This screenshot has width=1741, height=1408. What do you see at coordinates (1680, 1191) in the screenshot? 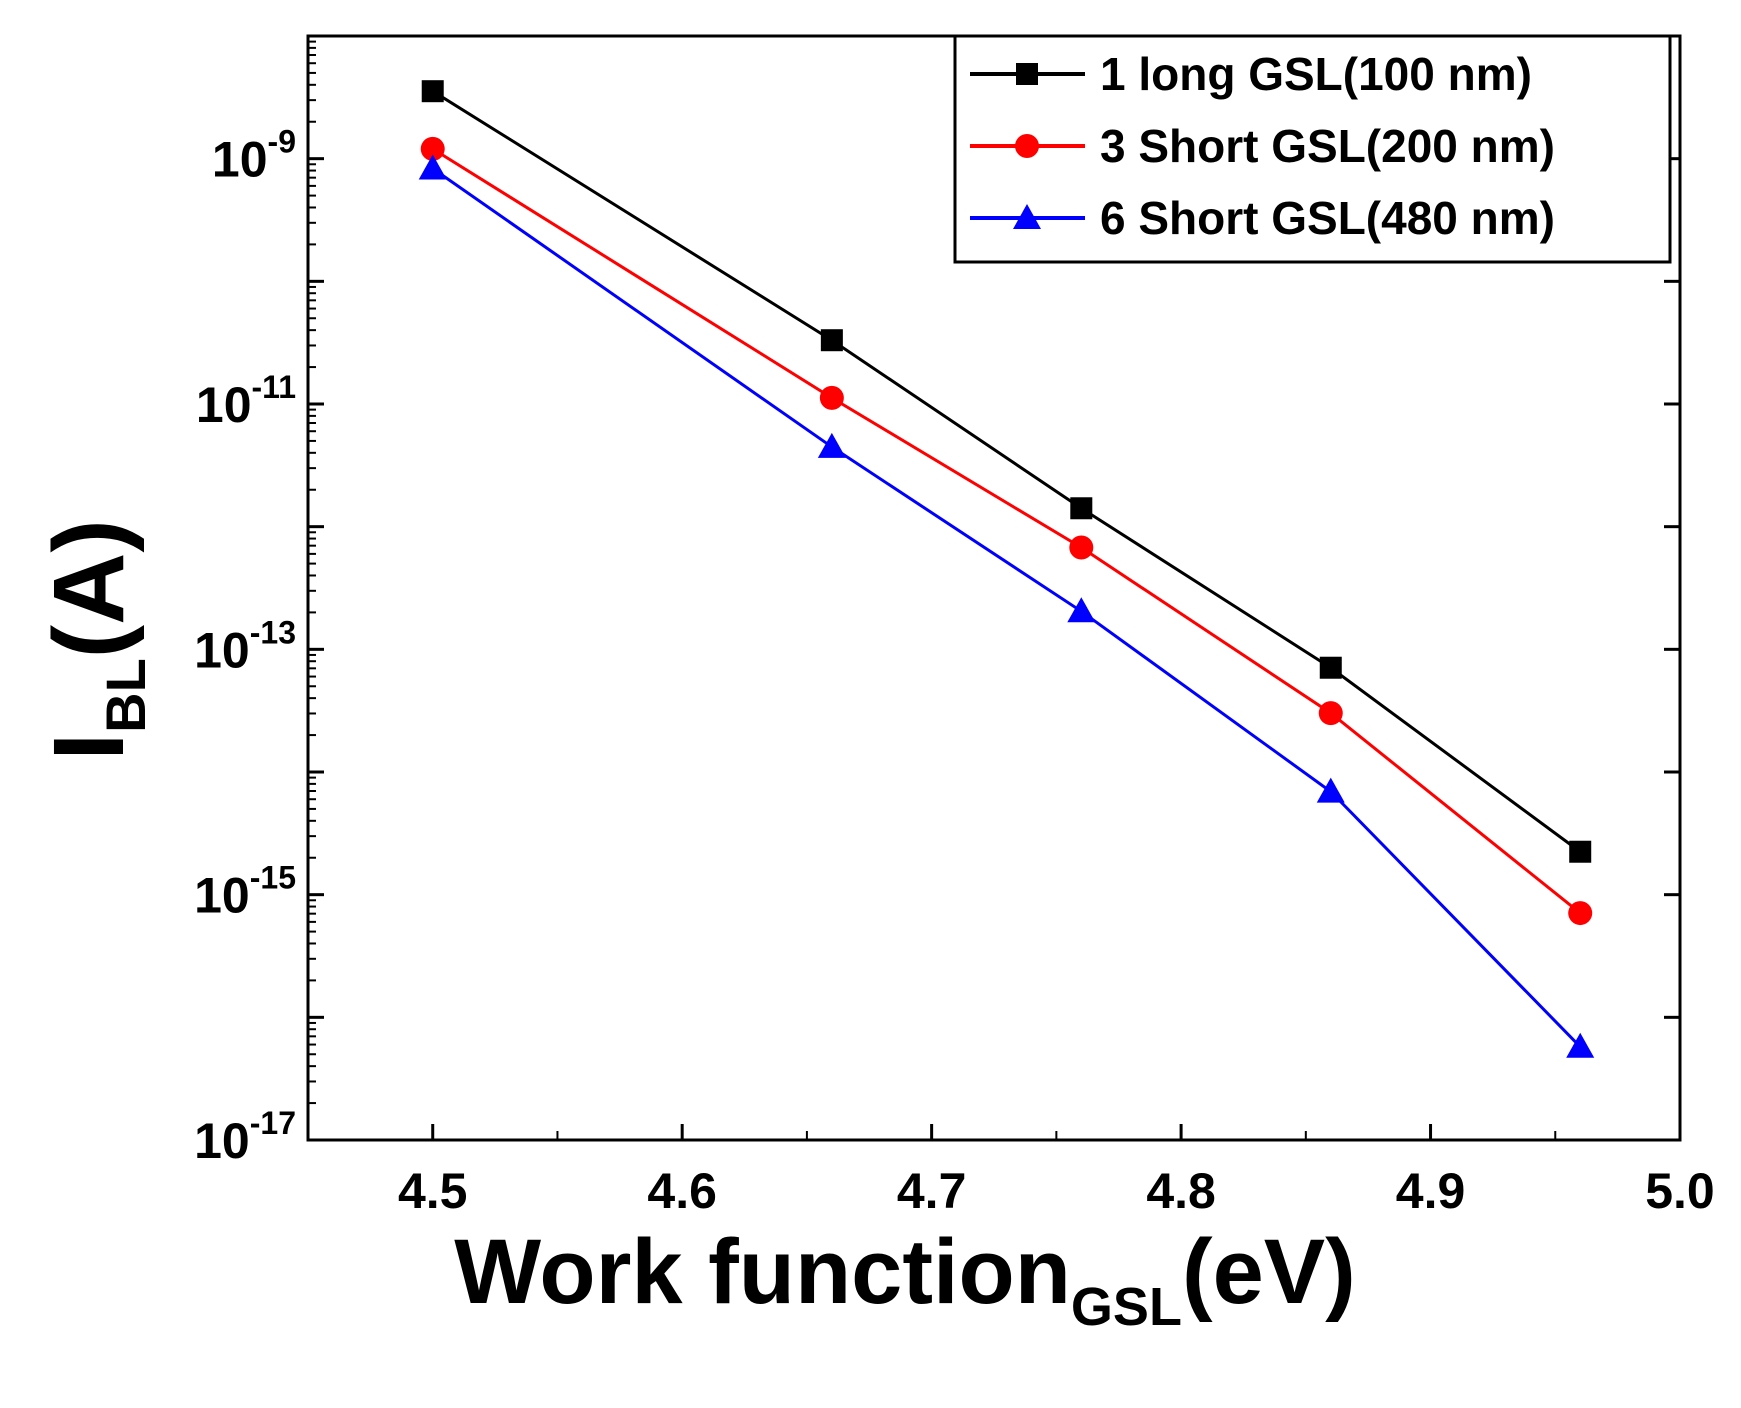
I see `x-tick-label: 5.0` at bounding box center [1680, 1191].